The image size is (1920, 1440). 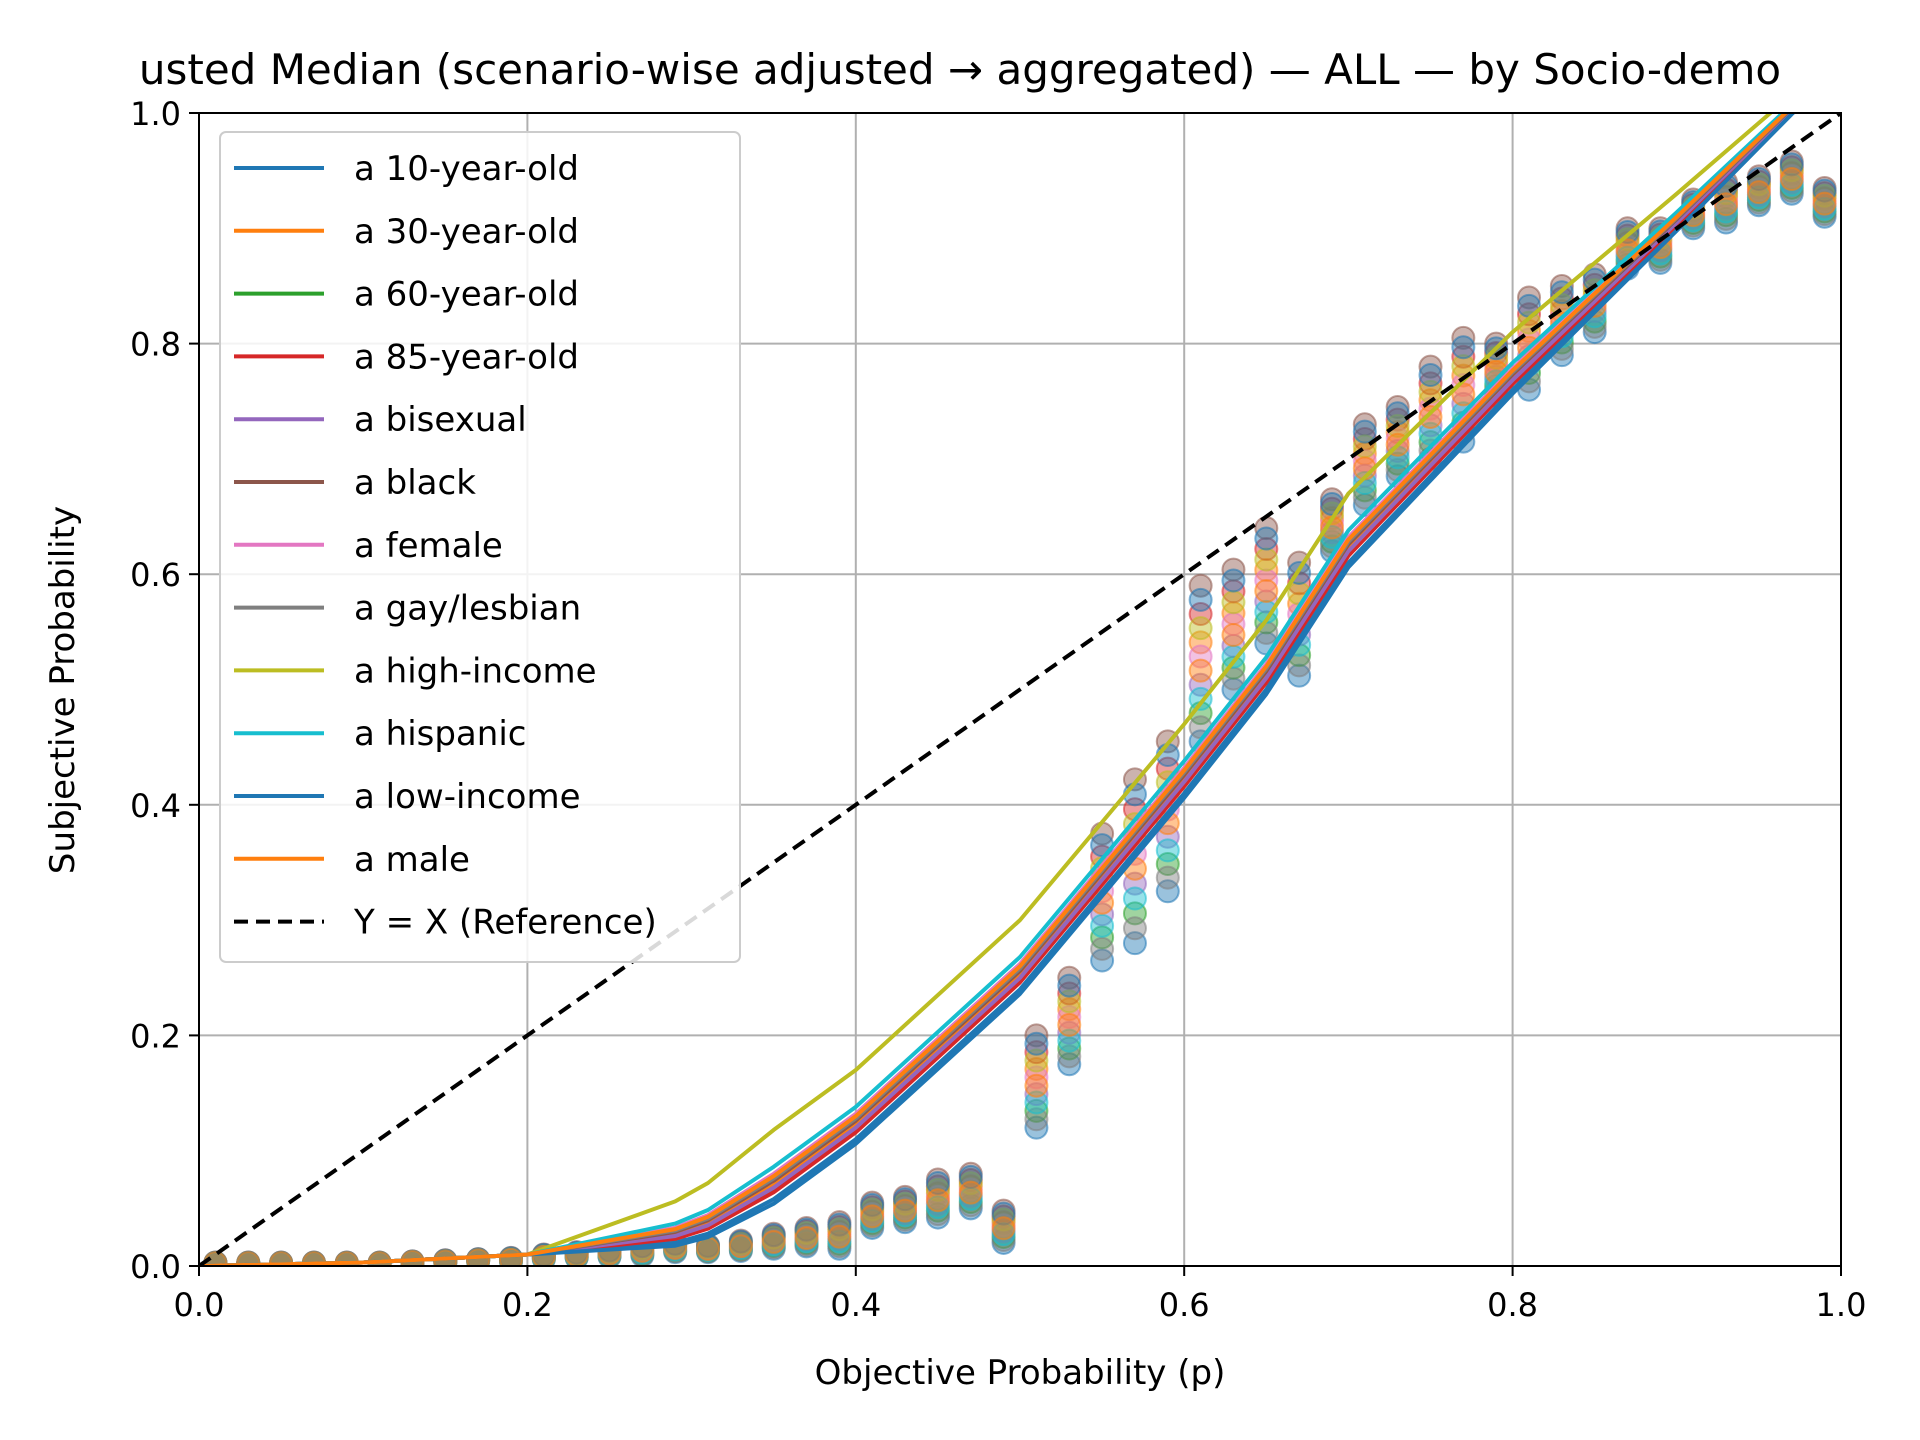 What do you see at coordinates (155, 575) in the screenshot?
I see `y-tick-label: 0.6` at bounding box center [155, 575].